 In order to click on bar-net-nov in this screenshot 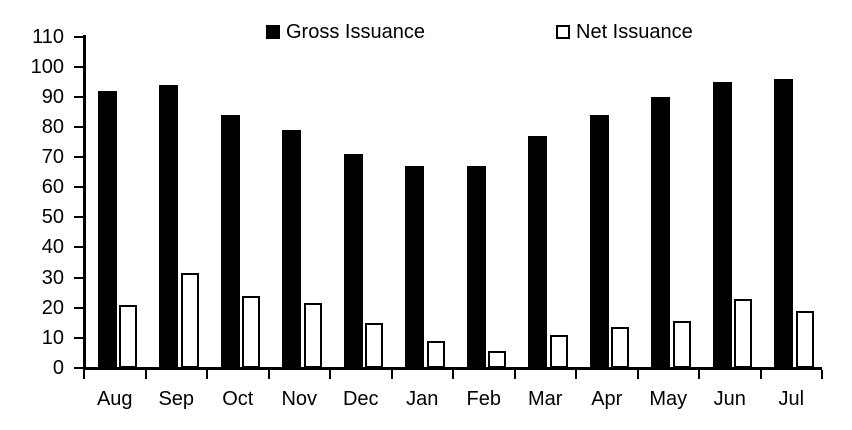, I will do `click(312, 335)`.